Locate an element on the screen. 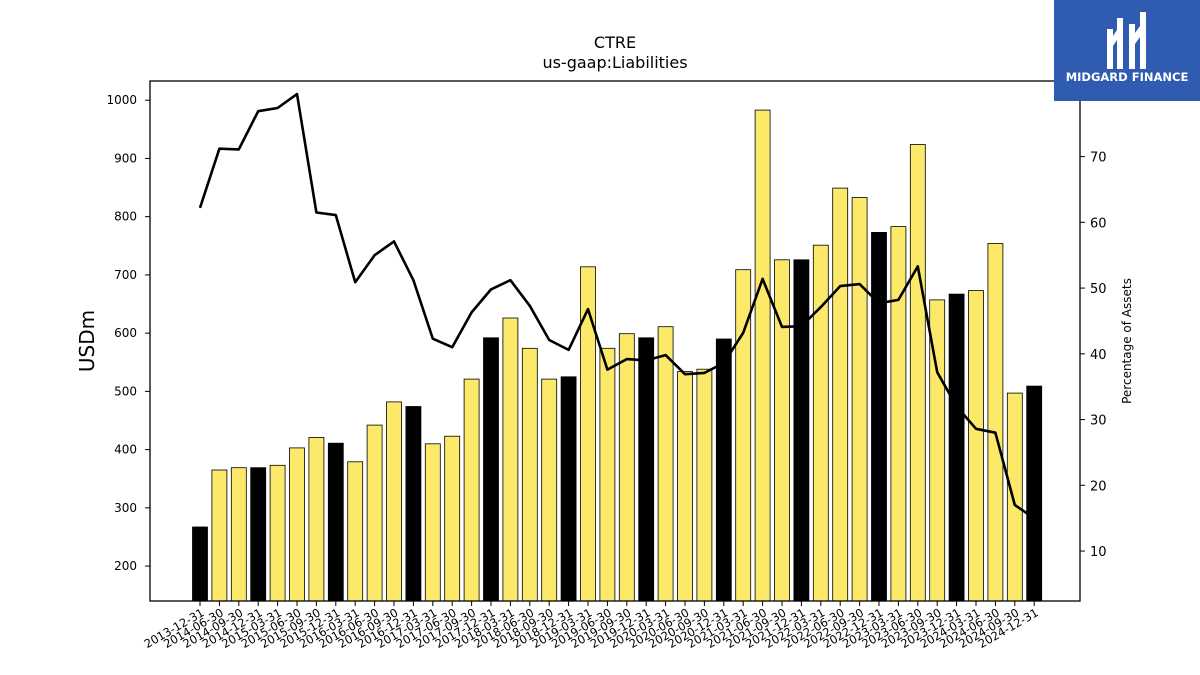 This screenshot has height=675, width=1200. y2-tick-label: 50 is located at coordinates (1098, 289).